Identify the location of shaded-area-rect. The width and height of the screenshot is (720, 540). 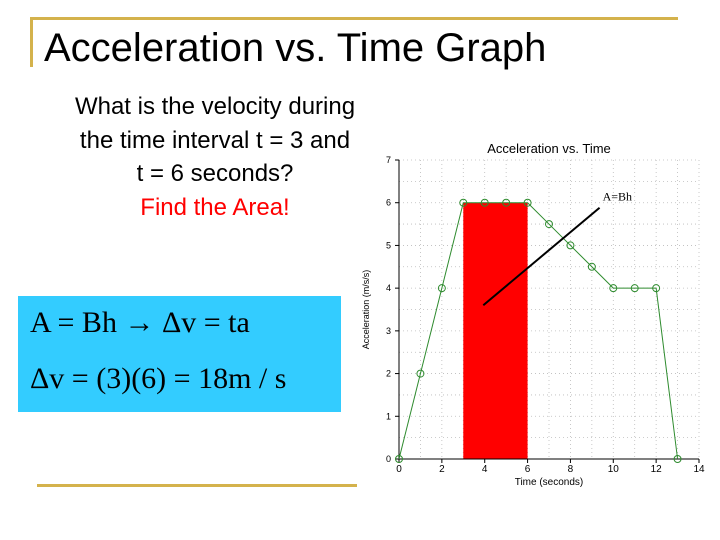
(495, 330).